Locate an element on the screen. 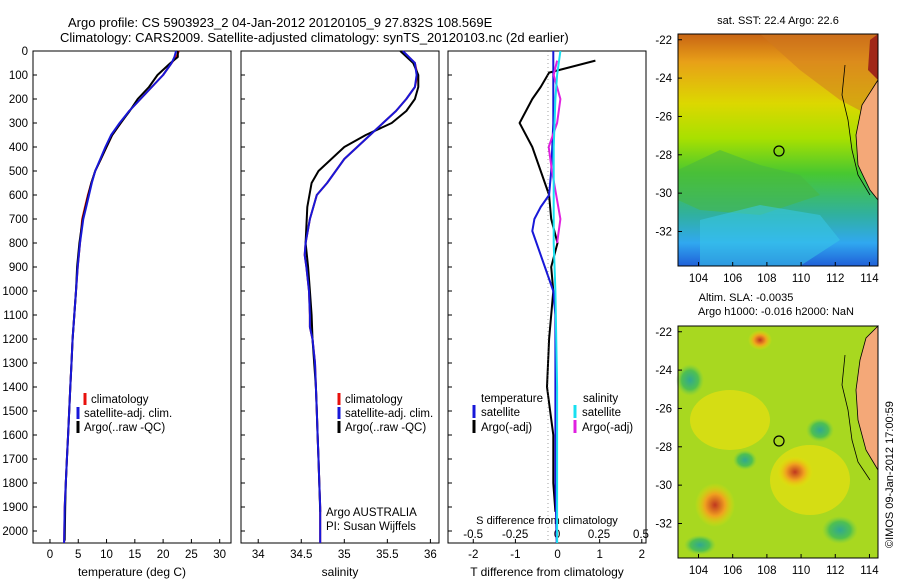  depth-tick-label: 900 is located at coordinates (18, 268).